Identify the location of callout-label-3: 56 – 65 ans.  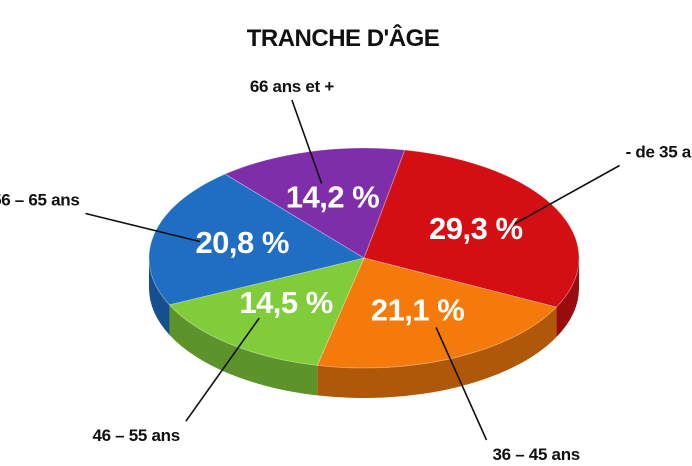
(40, 200).